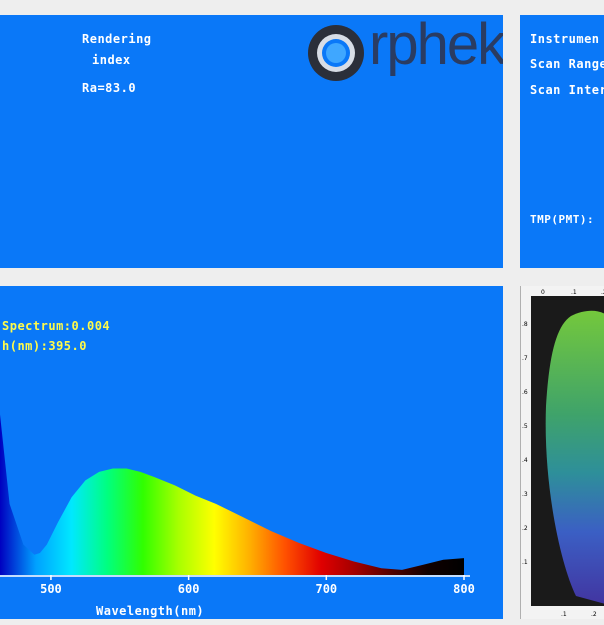 The width and height of the screenshot is (604, 625). What do you see at coordinates (326, 589) in the screenshot?
I see `x-tick-label: 700` at bounding box center [326, 589].